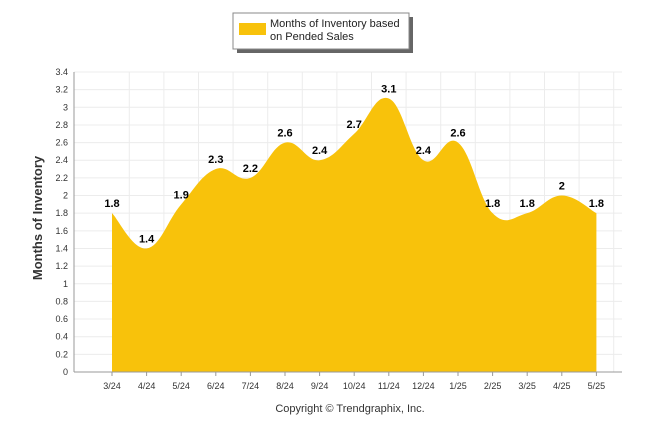  I want to click on y-tick-label: 2.2, so click(61, 178).